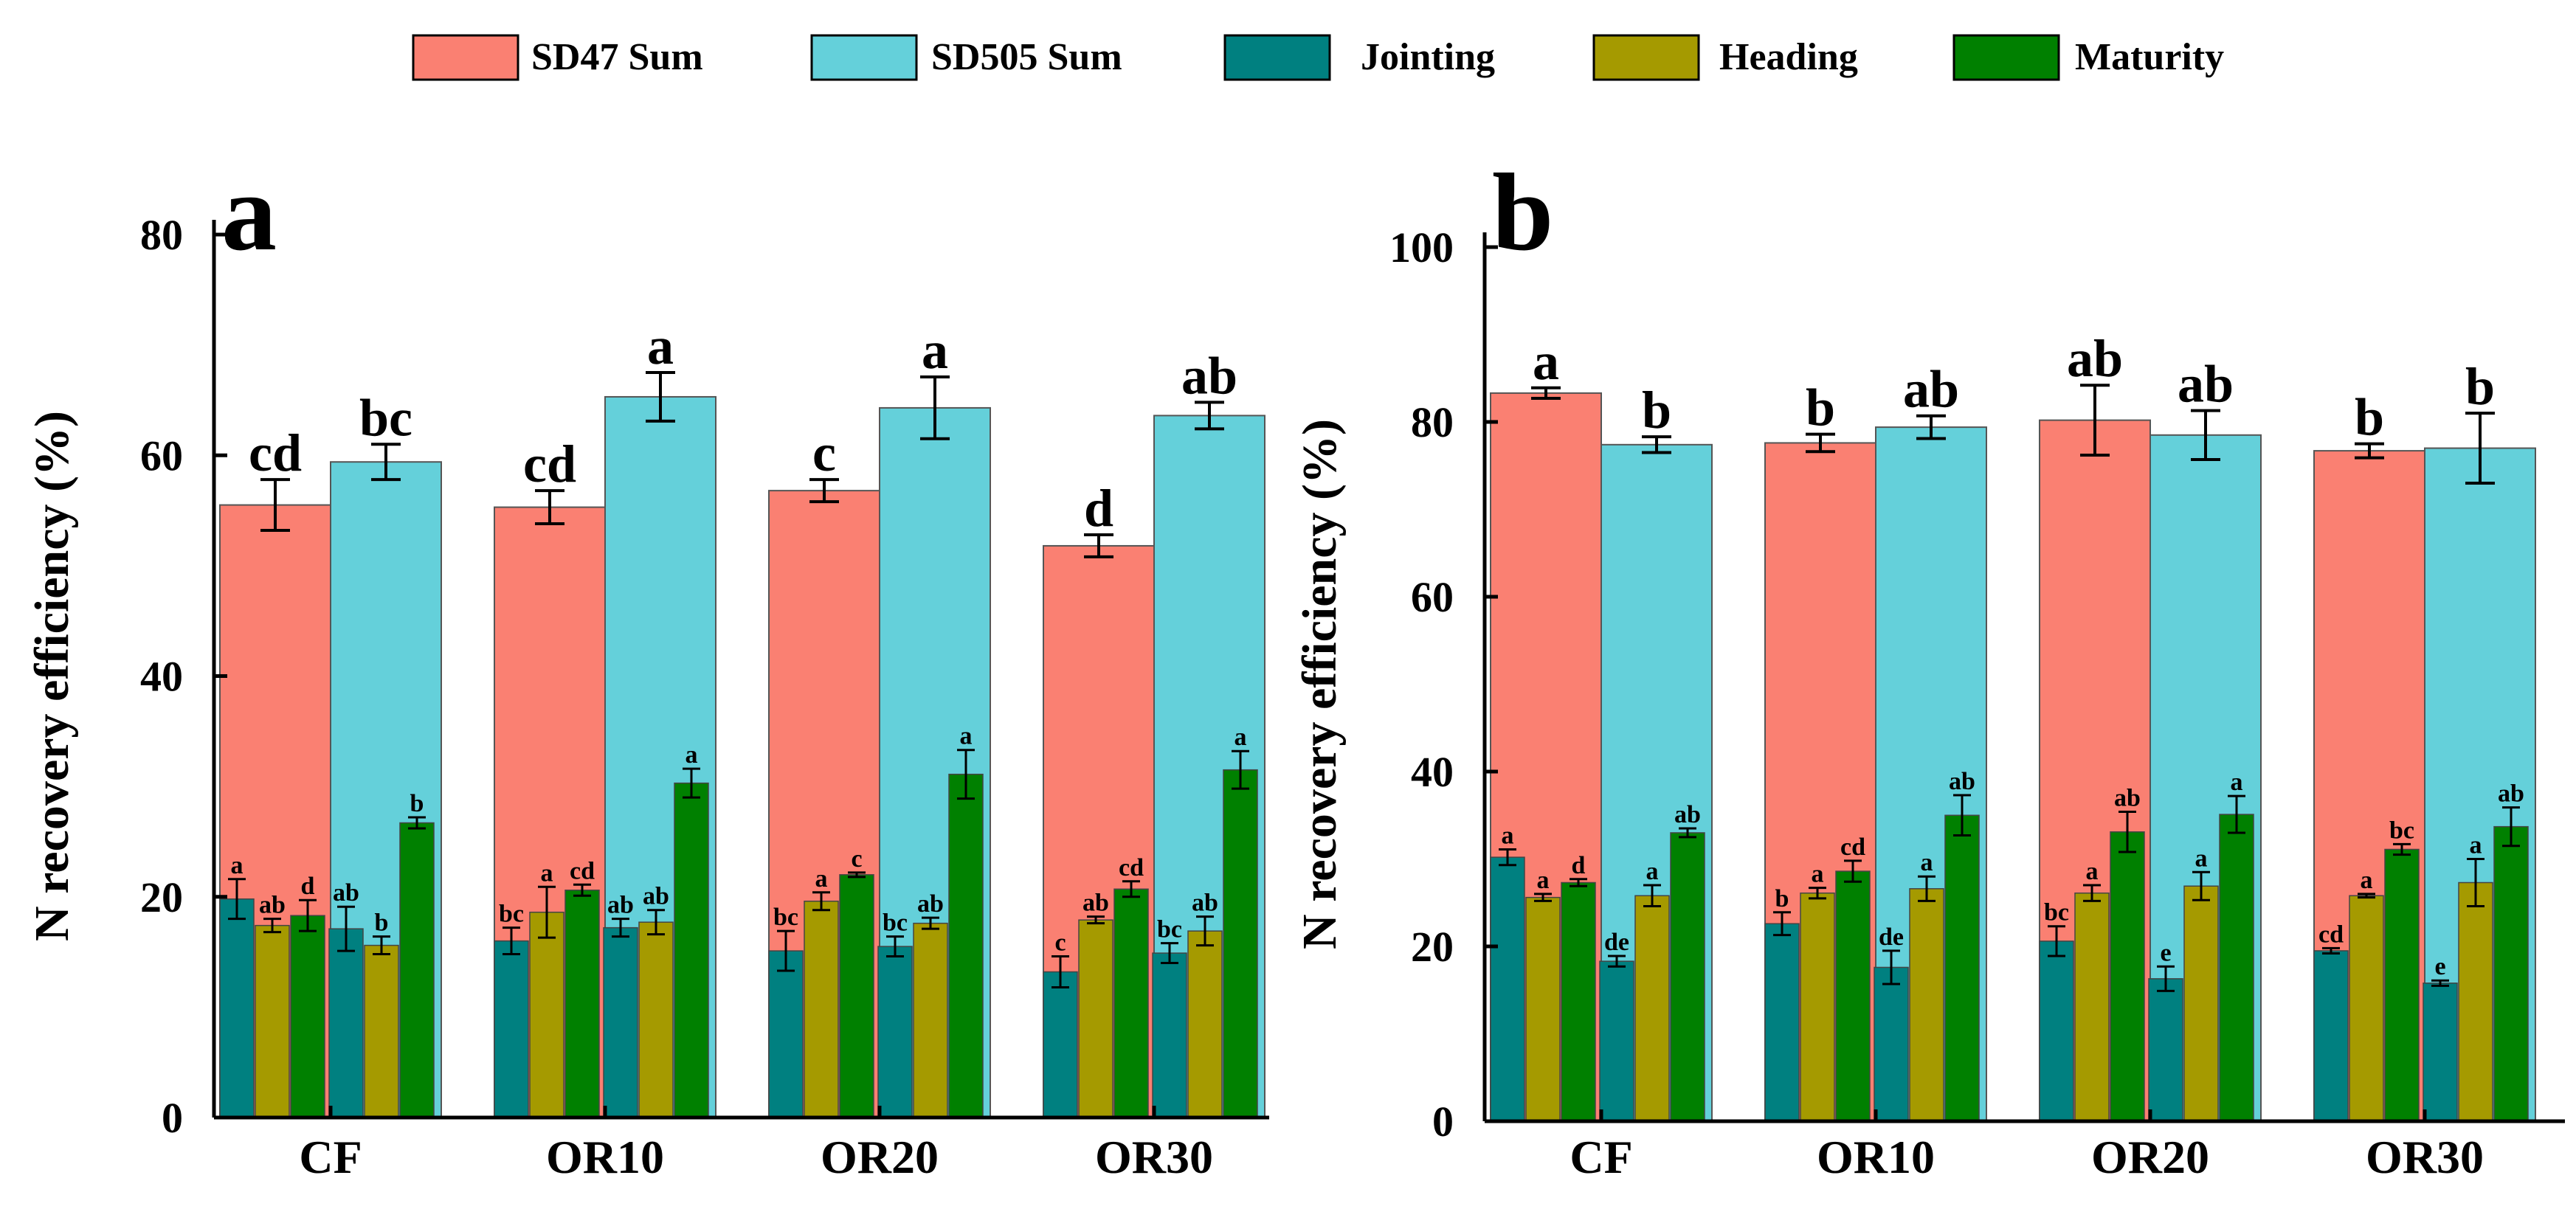 The image size is (2576, 1209). Describe the element at coordinates (1546, 361) in the screenshot. I see `sum-letter-sd47: a` at that location.